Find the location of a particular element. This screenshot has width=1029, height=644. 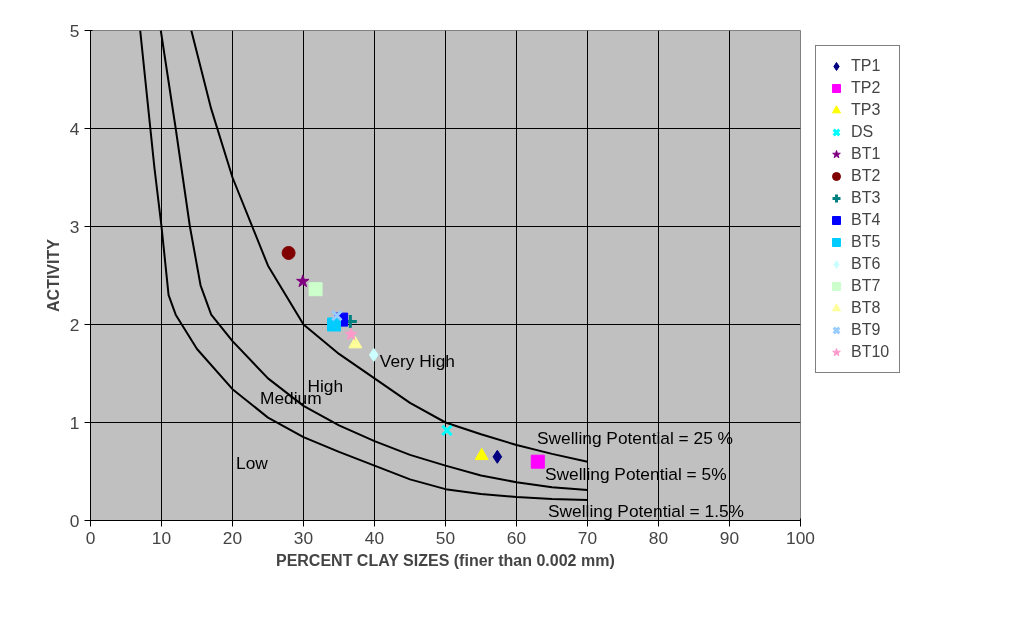

x-axis-title: PERCENT CLAY SIZES (finer than 0.002 mm) is located at coordinates (445, 560).